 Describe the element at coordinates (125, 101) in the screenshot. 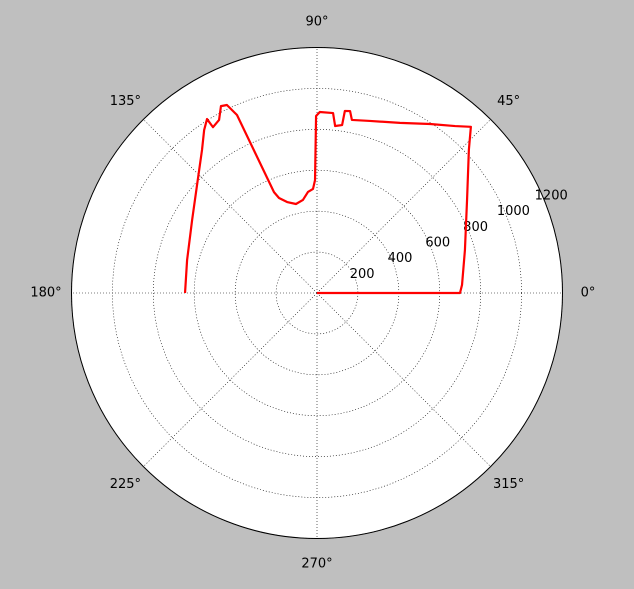

I see `theta-tick-label: 135°` at that location.